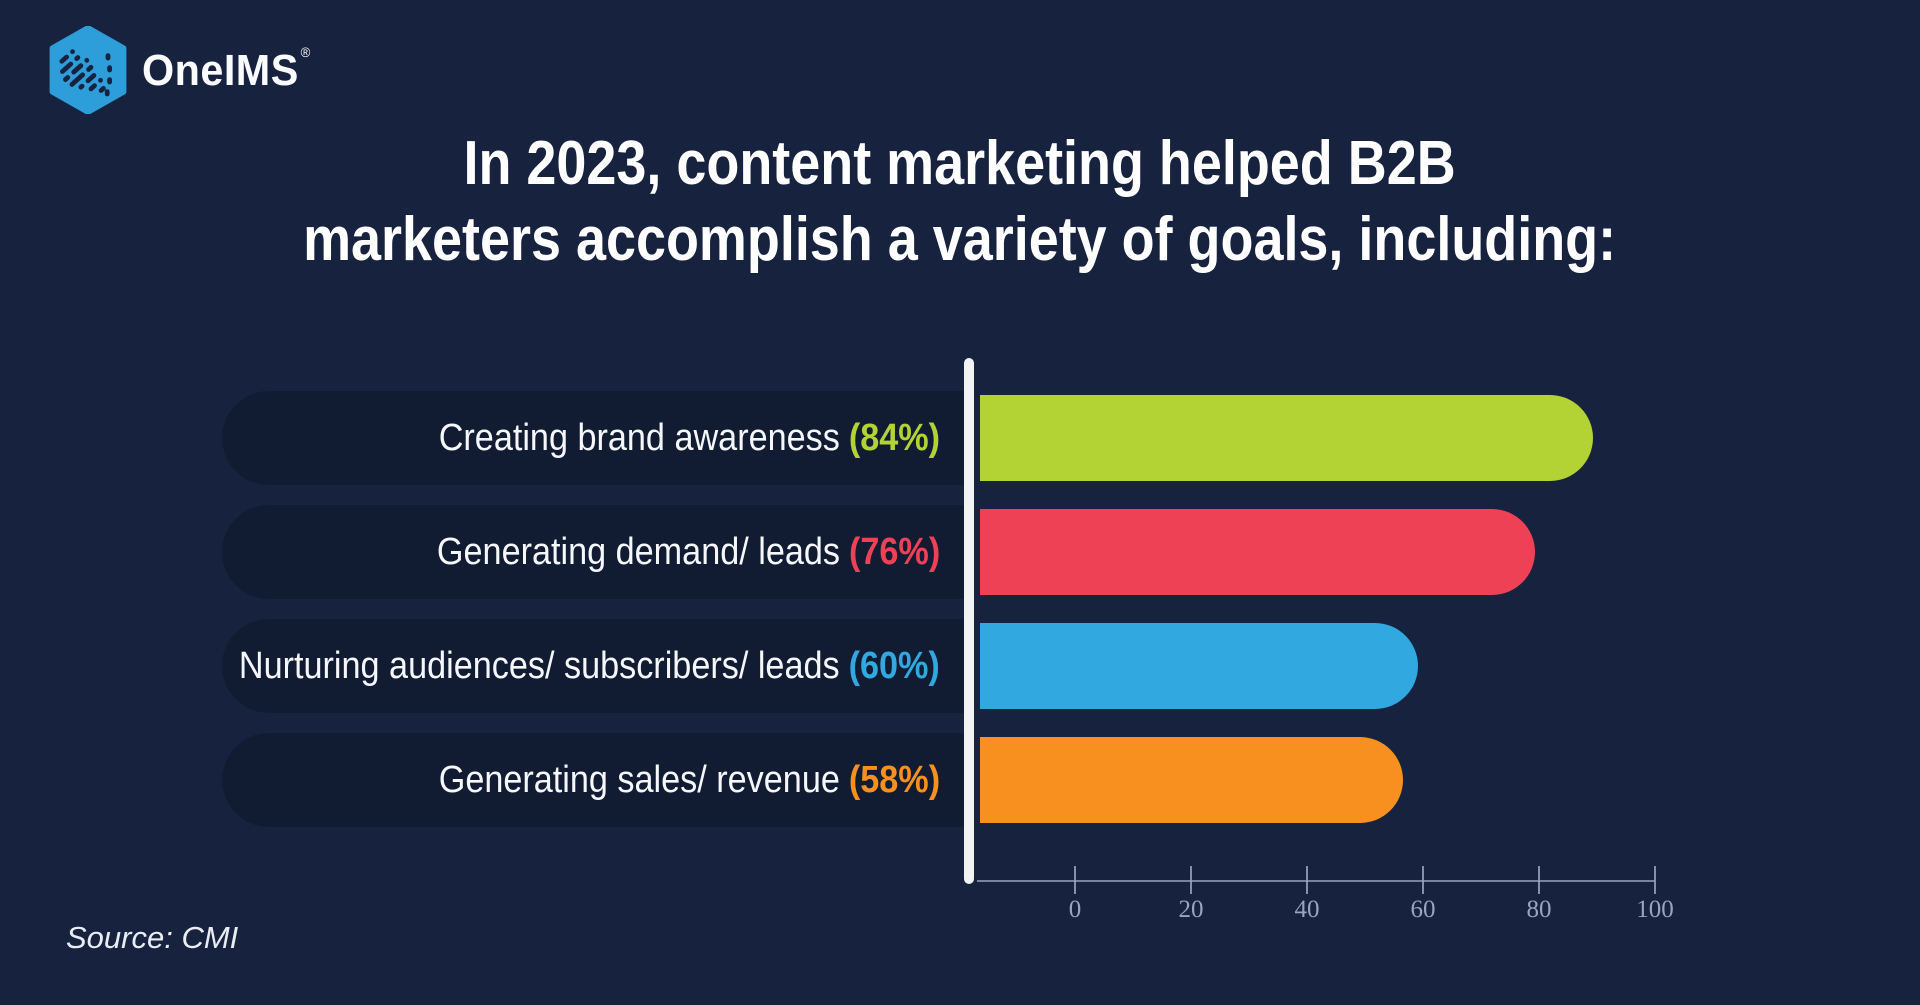 This screenshot has height=1005, width=1920. I want to click on axis-tick-label: 40, so click(1307, 909).